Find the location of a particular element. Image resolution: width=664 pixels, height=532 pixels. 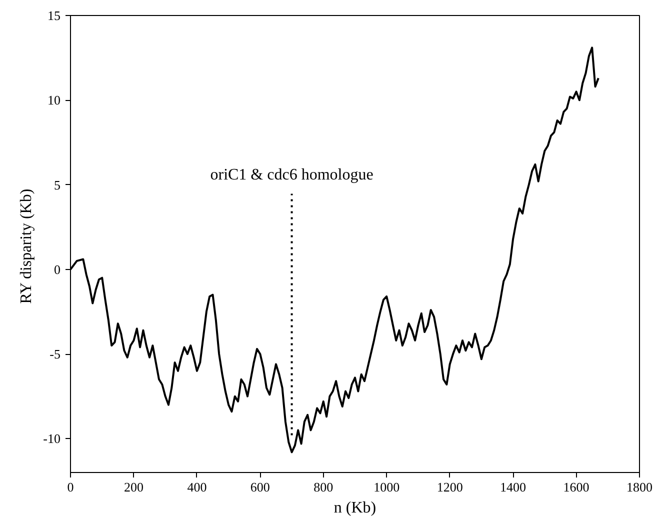

y-axis-title: RY disparity (Kb) is located at coordinates (27, 246).